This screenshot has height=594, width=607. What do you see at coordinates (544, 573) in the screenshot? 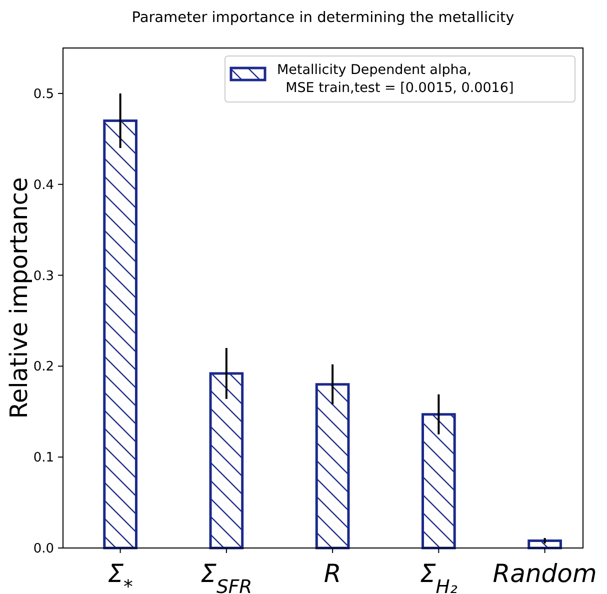
I see `x-tick-label: Random` at bounding box center [544, 573].